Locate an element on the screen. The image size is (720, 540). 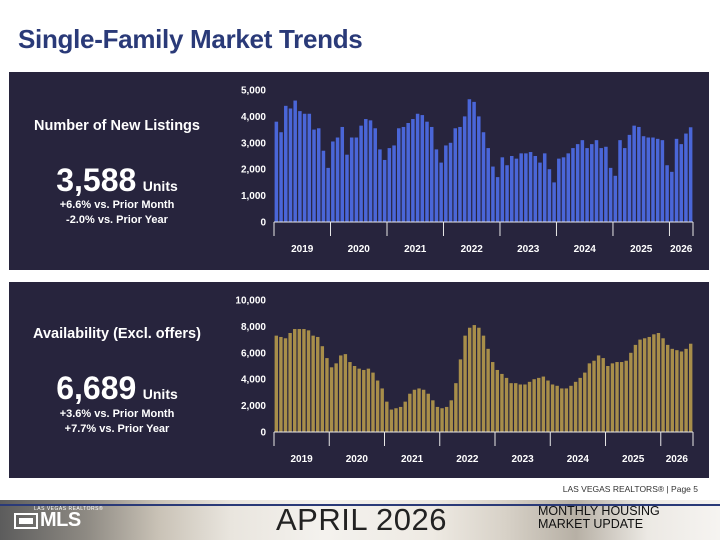
logo-superscript: LAS VEGAS REALTORS® is located at coordinates (69, 509).